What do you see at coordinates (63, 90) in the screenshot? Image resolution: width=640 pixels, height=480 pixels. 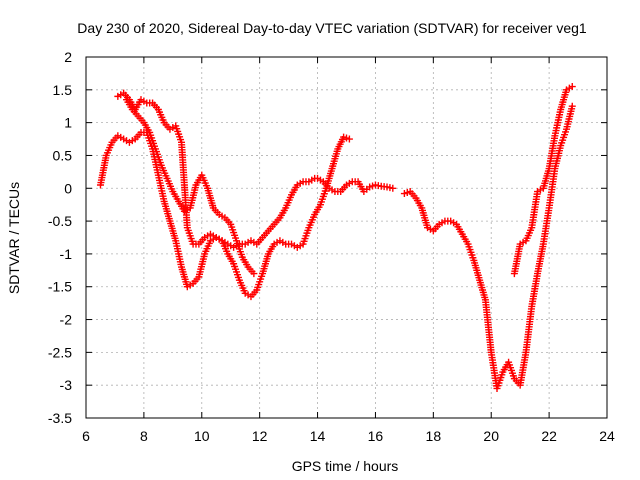 I see `y-tick-label: 1.5` at bounding box center [63, 90].